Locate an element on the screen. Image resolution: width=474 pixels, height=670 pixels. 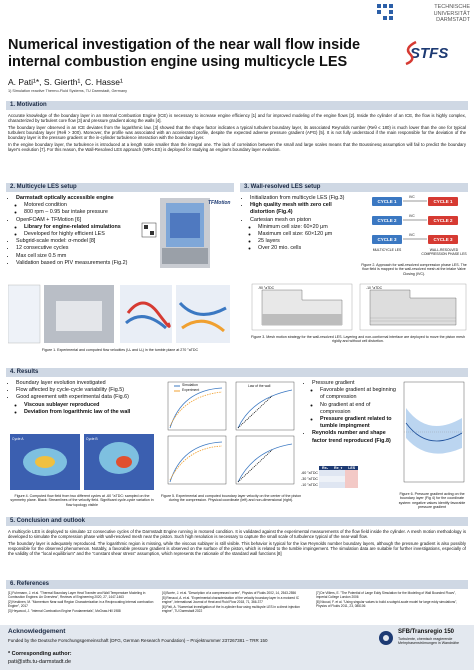
table-header: LES is located at coordinates (352, 468).